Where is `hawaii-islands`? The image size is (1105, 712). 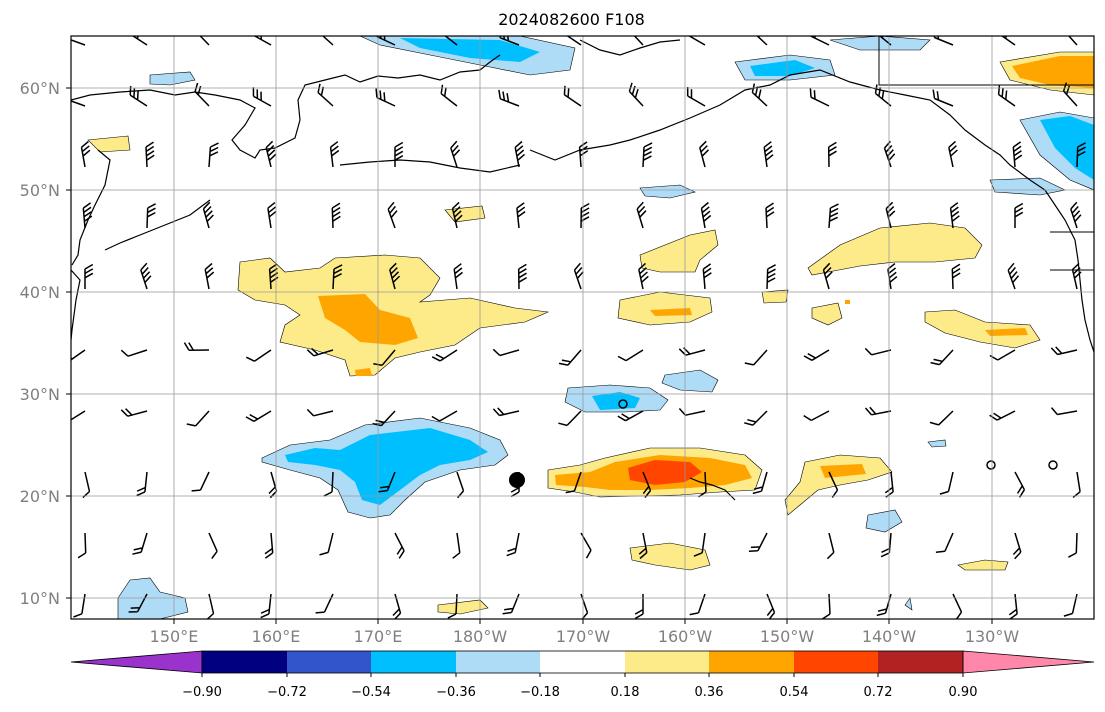
hawaii-islands is located at coordinates (712, 489).